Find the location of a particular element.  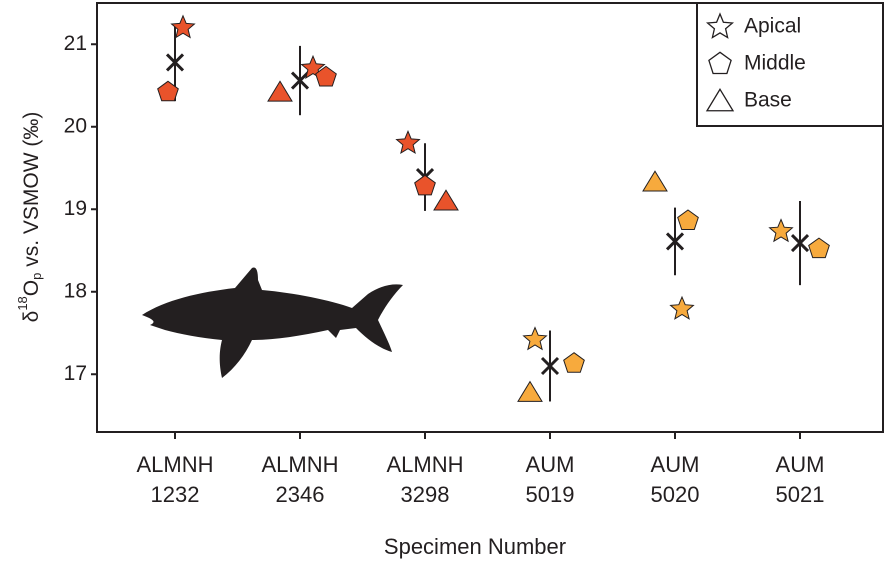

y-axis-title: δ18Op vs. VSMOW (‰) is located at coordinates (29, 217).